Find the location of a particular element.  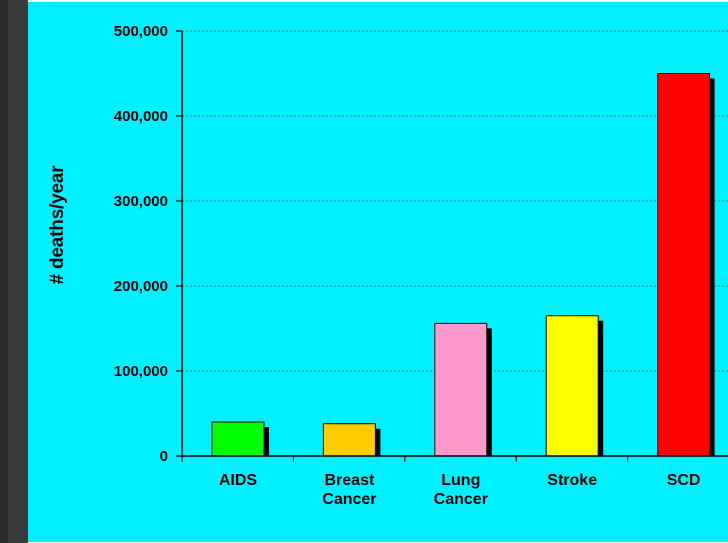

y-tick-label: 100,000 is located at coordinates (141, 371).